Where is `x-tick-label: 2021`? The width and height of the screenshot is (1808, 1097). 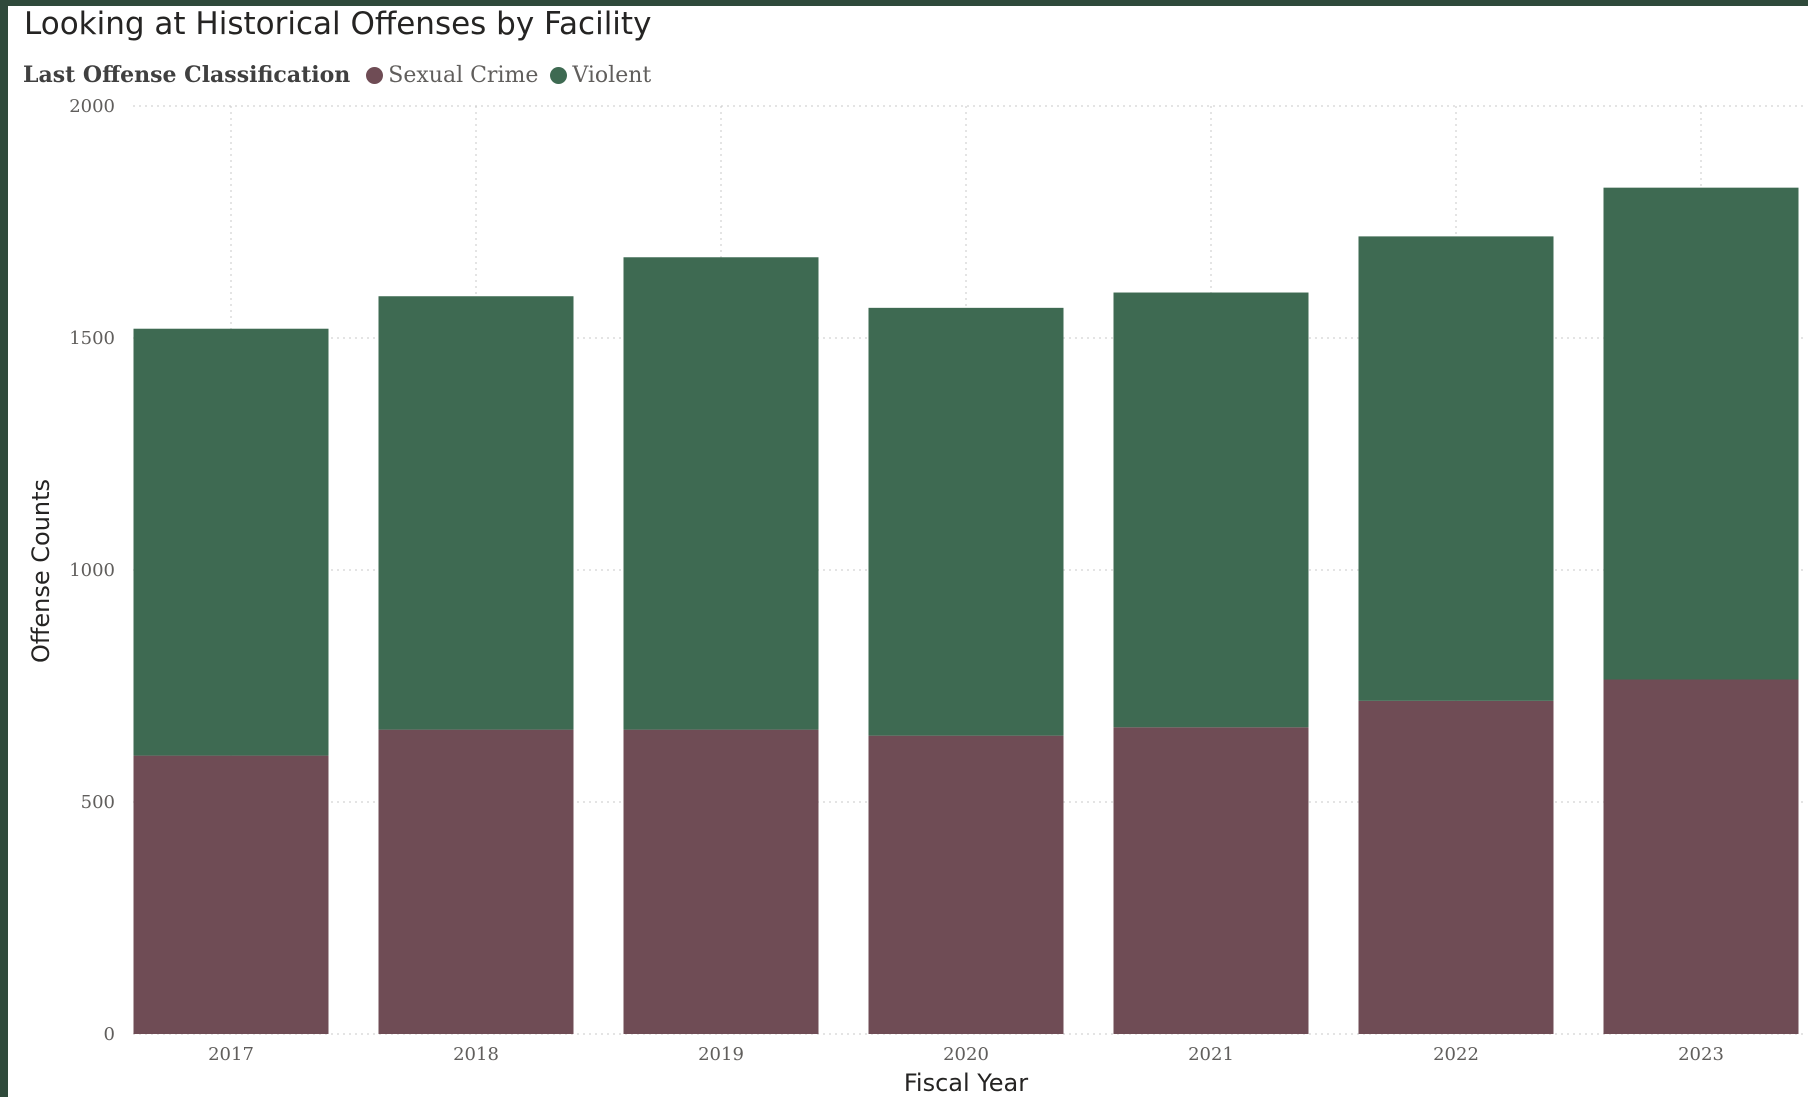 x-tick-label: 2021 is located at coordinates (1211, 1054).